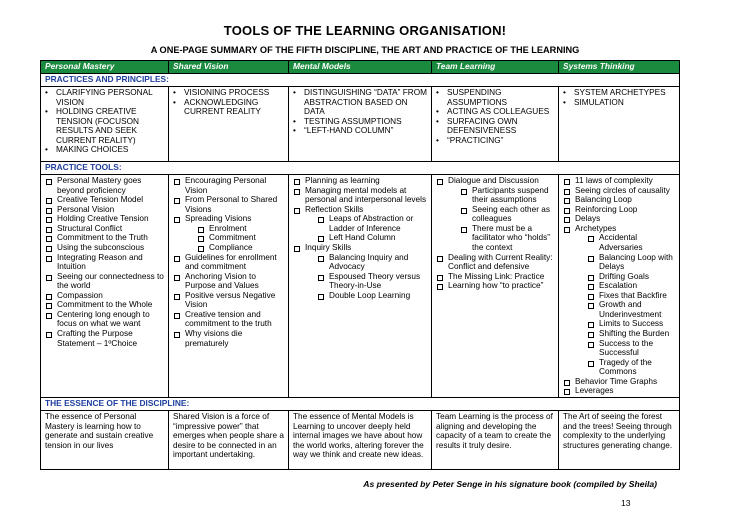 This screenshot has width=730, height=512. I want to click on tool-item-label: Archetypes, so click(596, 228).